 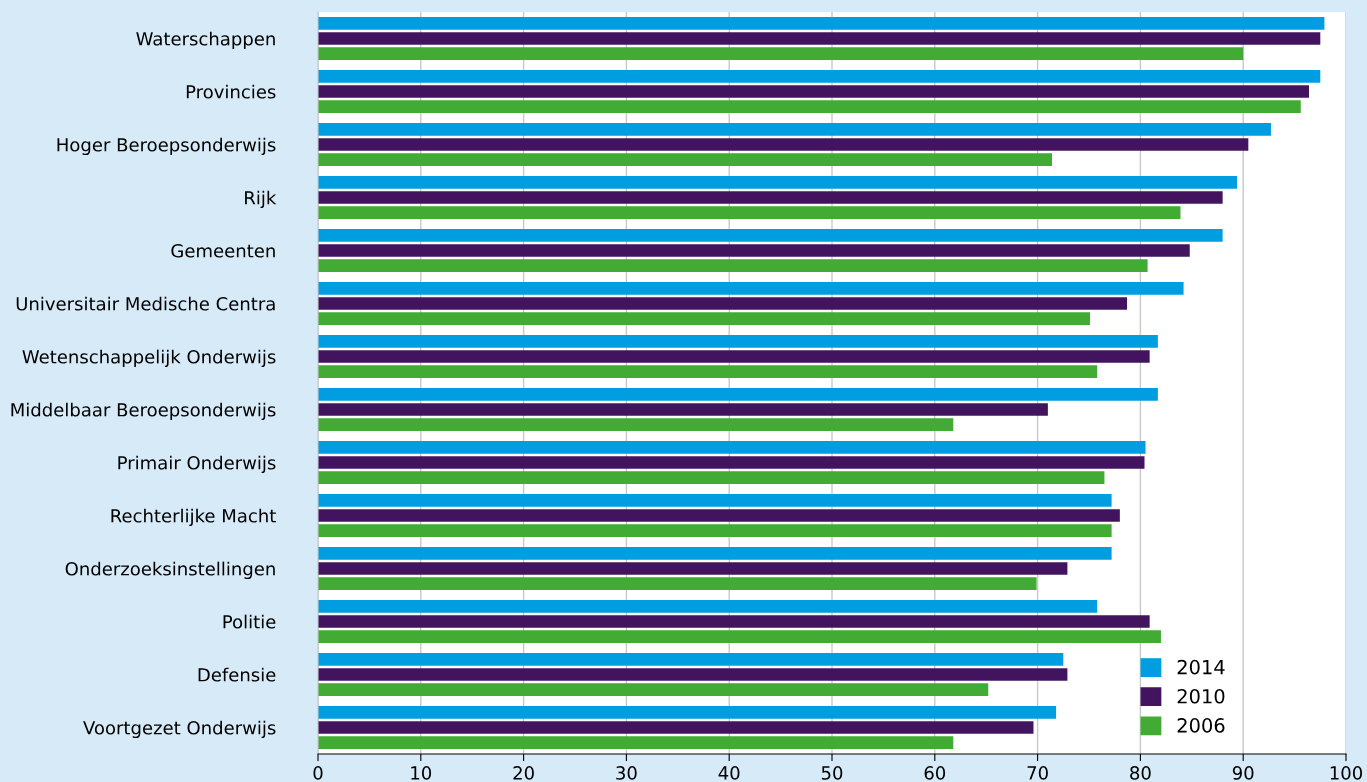 What do you see at coordinates (1201, 667) in the screenshot?
I see `legend-label: 2014` at bounding box center [1201, 667].